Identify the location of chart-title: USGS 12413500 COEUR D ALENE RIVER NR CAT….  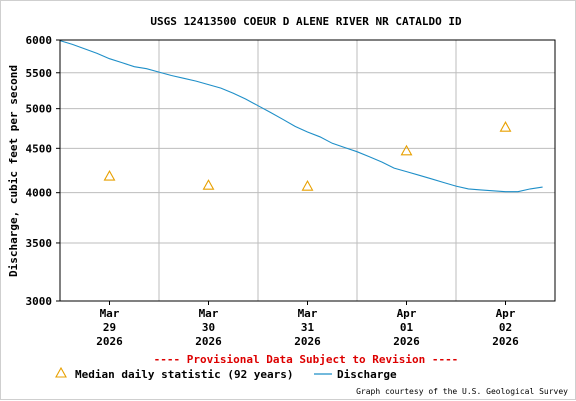
(306, 21).